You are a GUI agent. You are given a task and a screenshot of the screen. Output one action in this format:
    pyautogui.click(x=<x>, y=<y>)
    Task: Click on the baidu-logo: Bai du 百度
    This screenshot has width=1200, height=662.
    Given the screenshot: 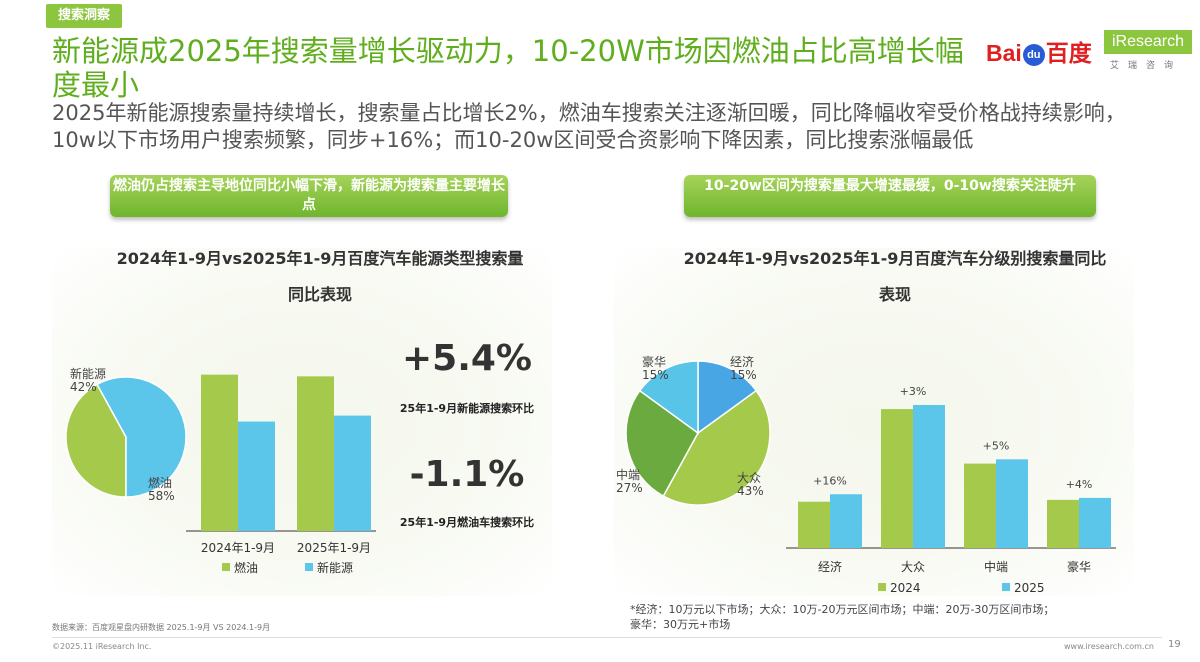 What is the action you would take?
    pyautogui.click(x=1039, y=51)
    